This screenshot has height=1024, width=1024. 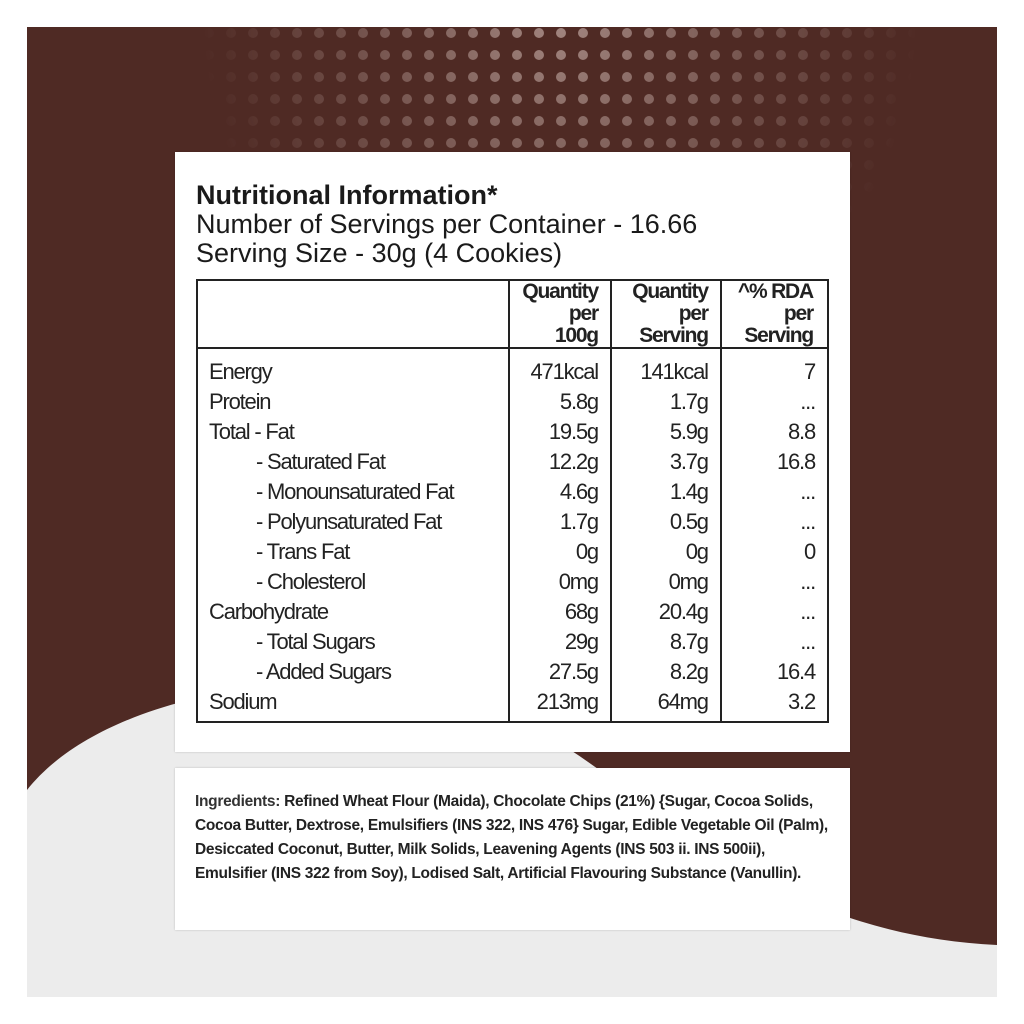 I want to click on value-cell: 12.2g, so click(x=560, y=462).